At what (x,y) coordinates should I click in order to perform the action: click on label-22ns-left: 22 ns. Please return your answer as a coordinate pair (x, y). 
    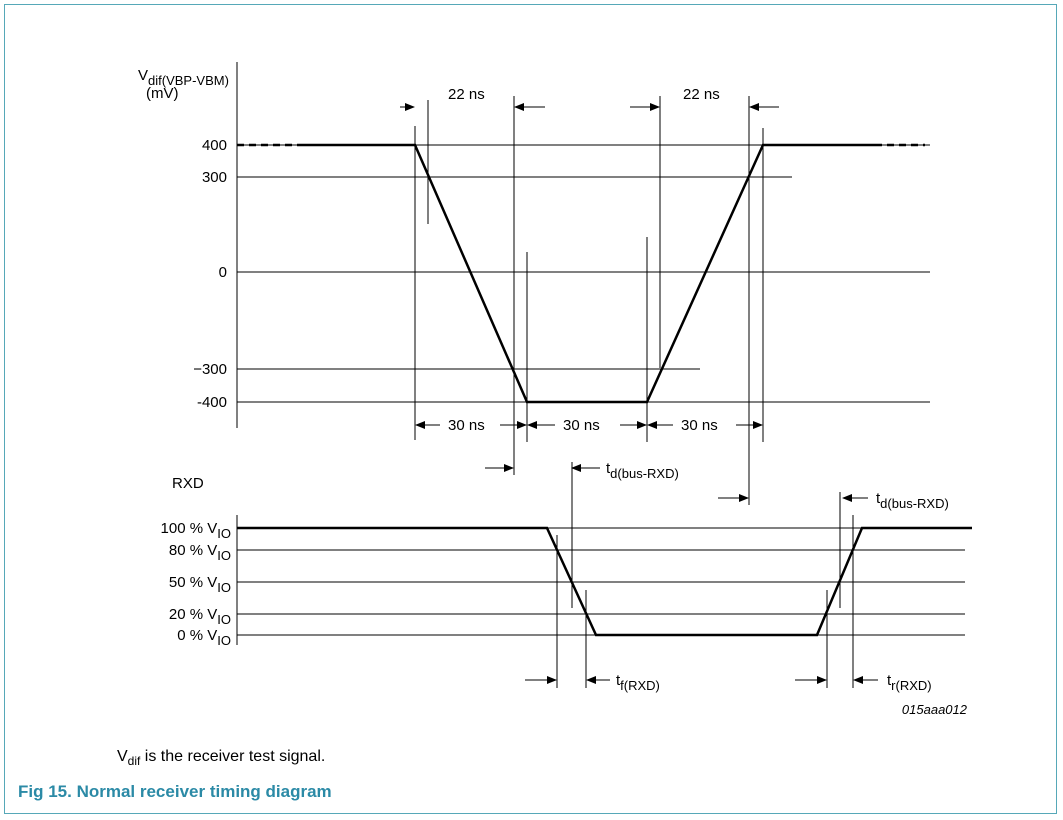
    Looking at the image, I should click on (466, 94).